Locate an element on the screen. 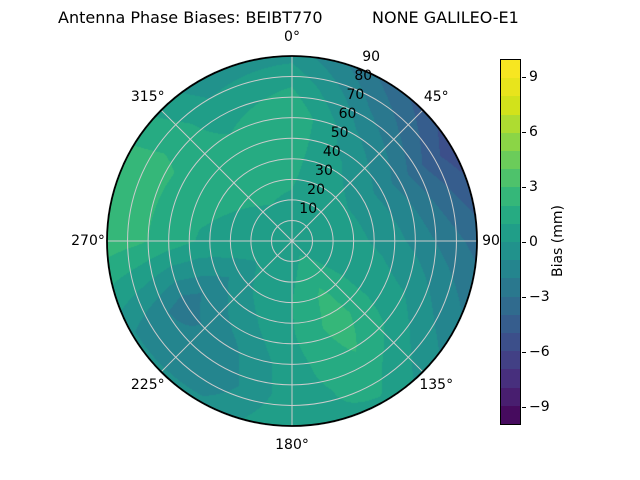  colorbar-tick-label: 3 is located at coordinates (533, 187).